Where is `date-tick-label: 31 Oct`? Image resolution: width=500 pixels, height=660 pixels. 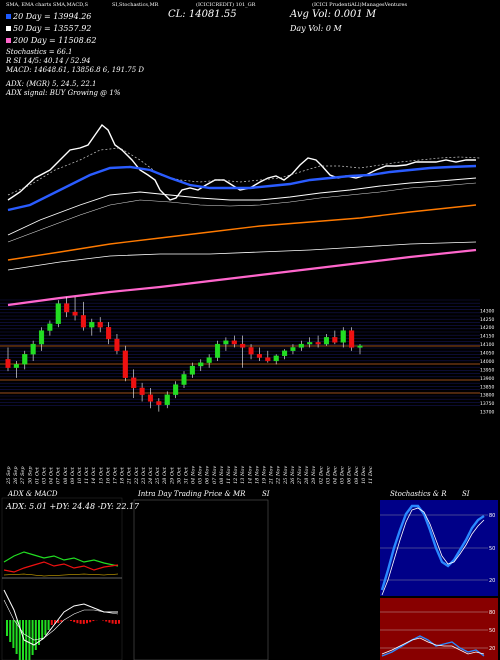
date-tick-label: 31 Oct is located at coordinates (186, 475).